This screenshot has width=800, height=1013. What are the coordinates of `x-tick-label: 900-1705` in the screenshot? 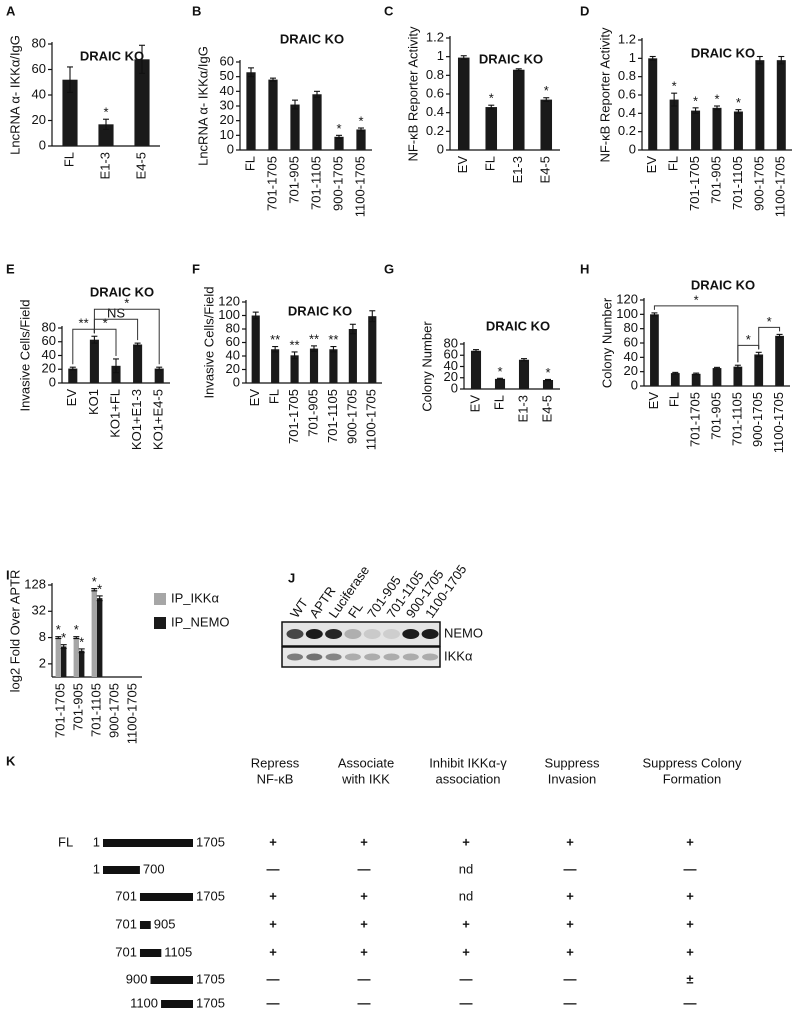 It's located at (113, 710).